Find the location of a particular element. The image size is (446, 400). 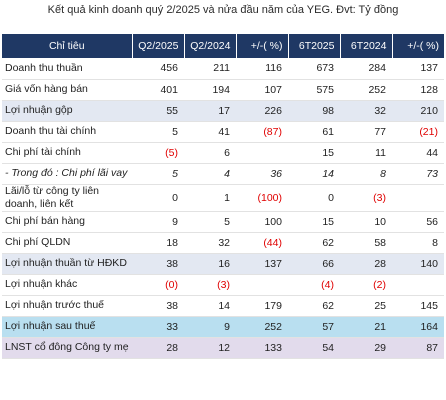

table-cell: 164 is located at coordinates (418, 327).